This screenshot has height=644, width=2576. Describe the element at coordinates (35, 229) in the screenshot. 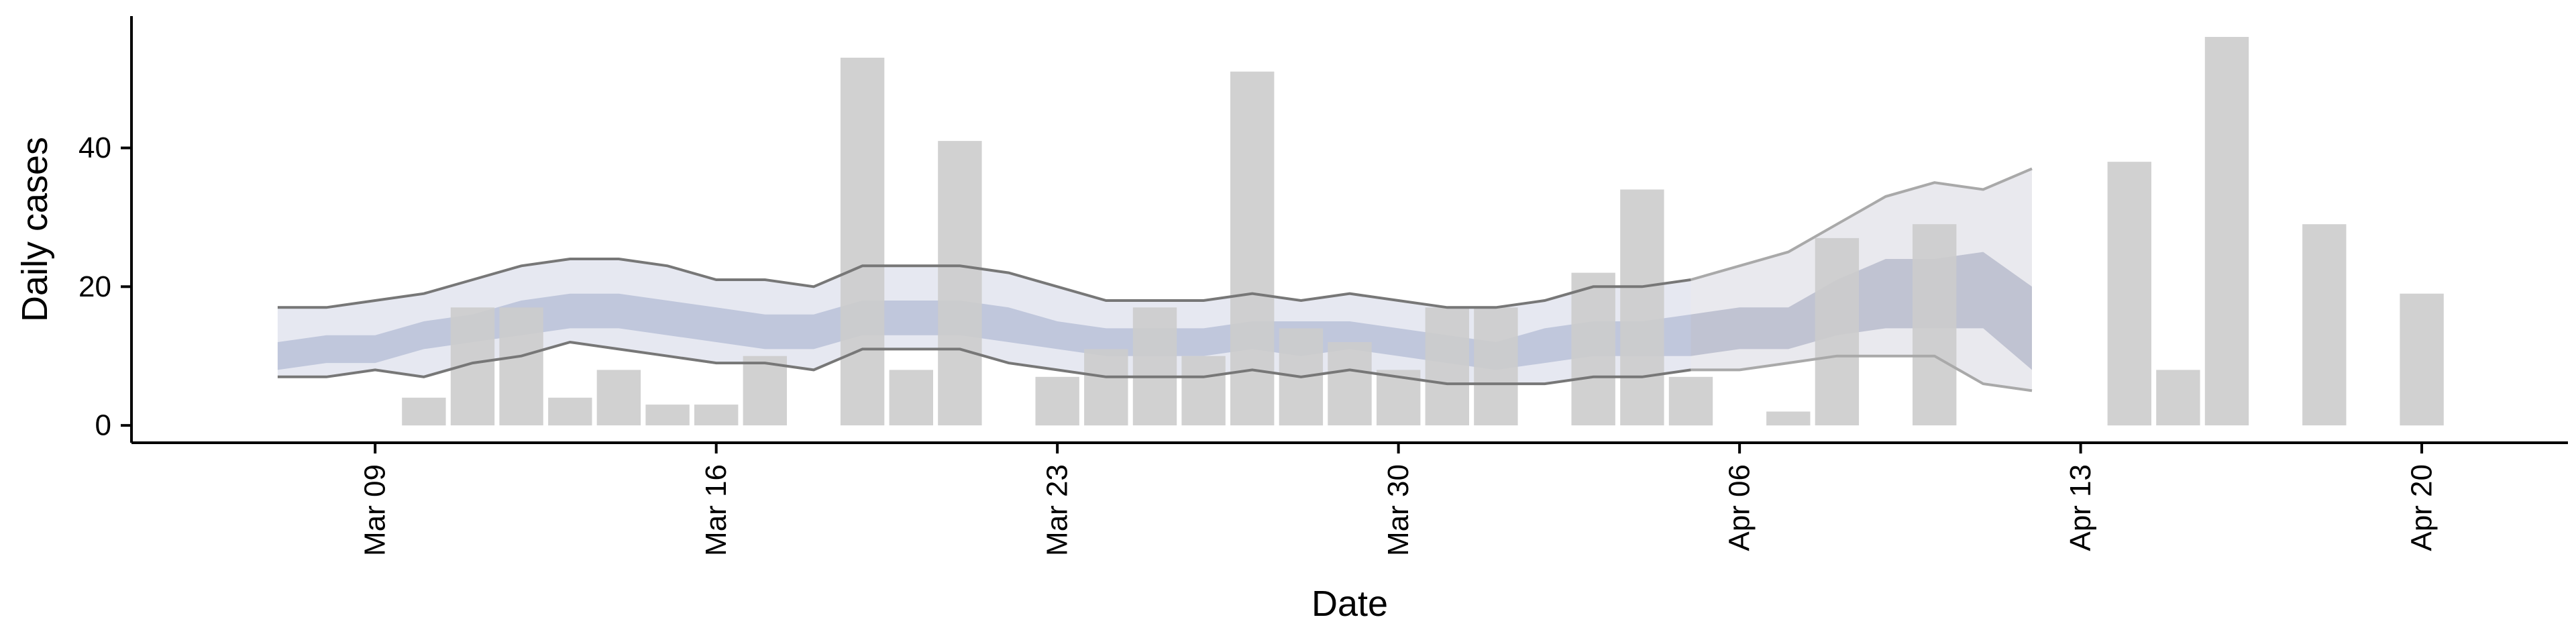

I see `y-axis-title: Daily cases` at that location.